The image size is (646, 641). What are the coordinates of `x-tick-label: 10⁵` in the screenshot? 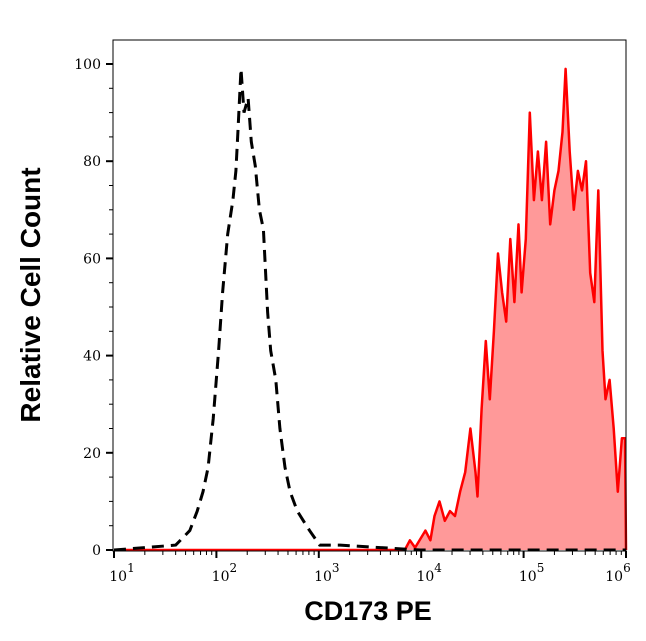 It's located at (531, 573).